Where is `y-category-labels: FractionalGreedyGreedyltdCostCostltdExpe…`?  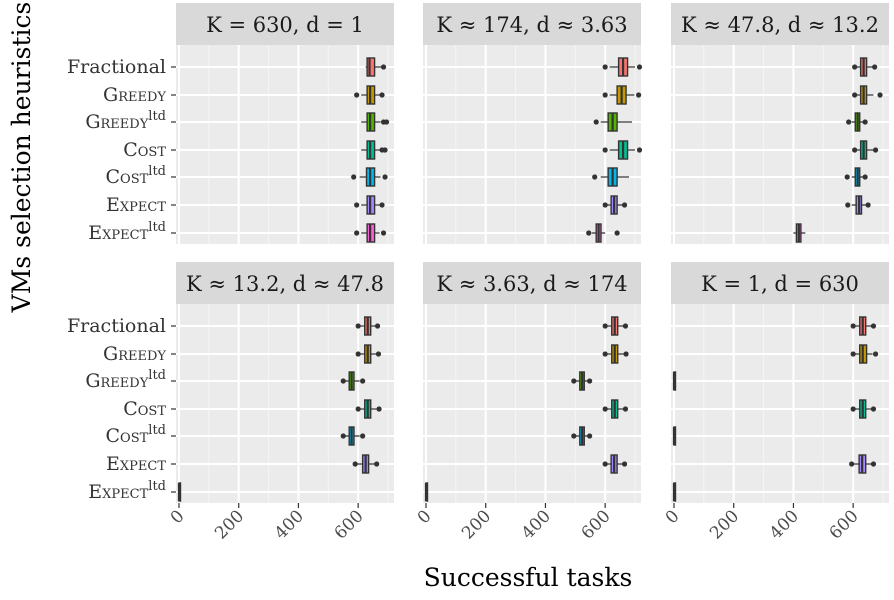 y-category-labels: FractionalGreedyGreedyltdCostCostltdExpe… is located at coordinates (116, 279).